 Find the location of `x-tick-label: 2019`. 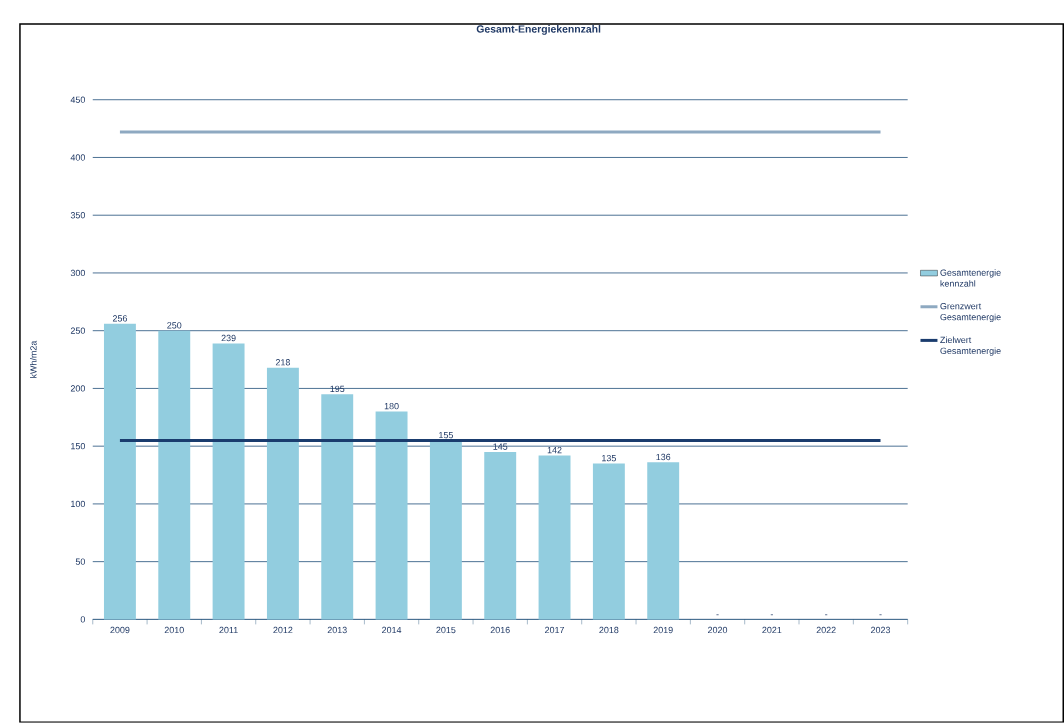

x-tick-label: 2019 is located at coordinates (663, 630).